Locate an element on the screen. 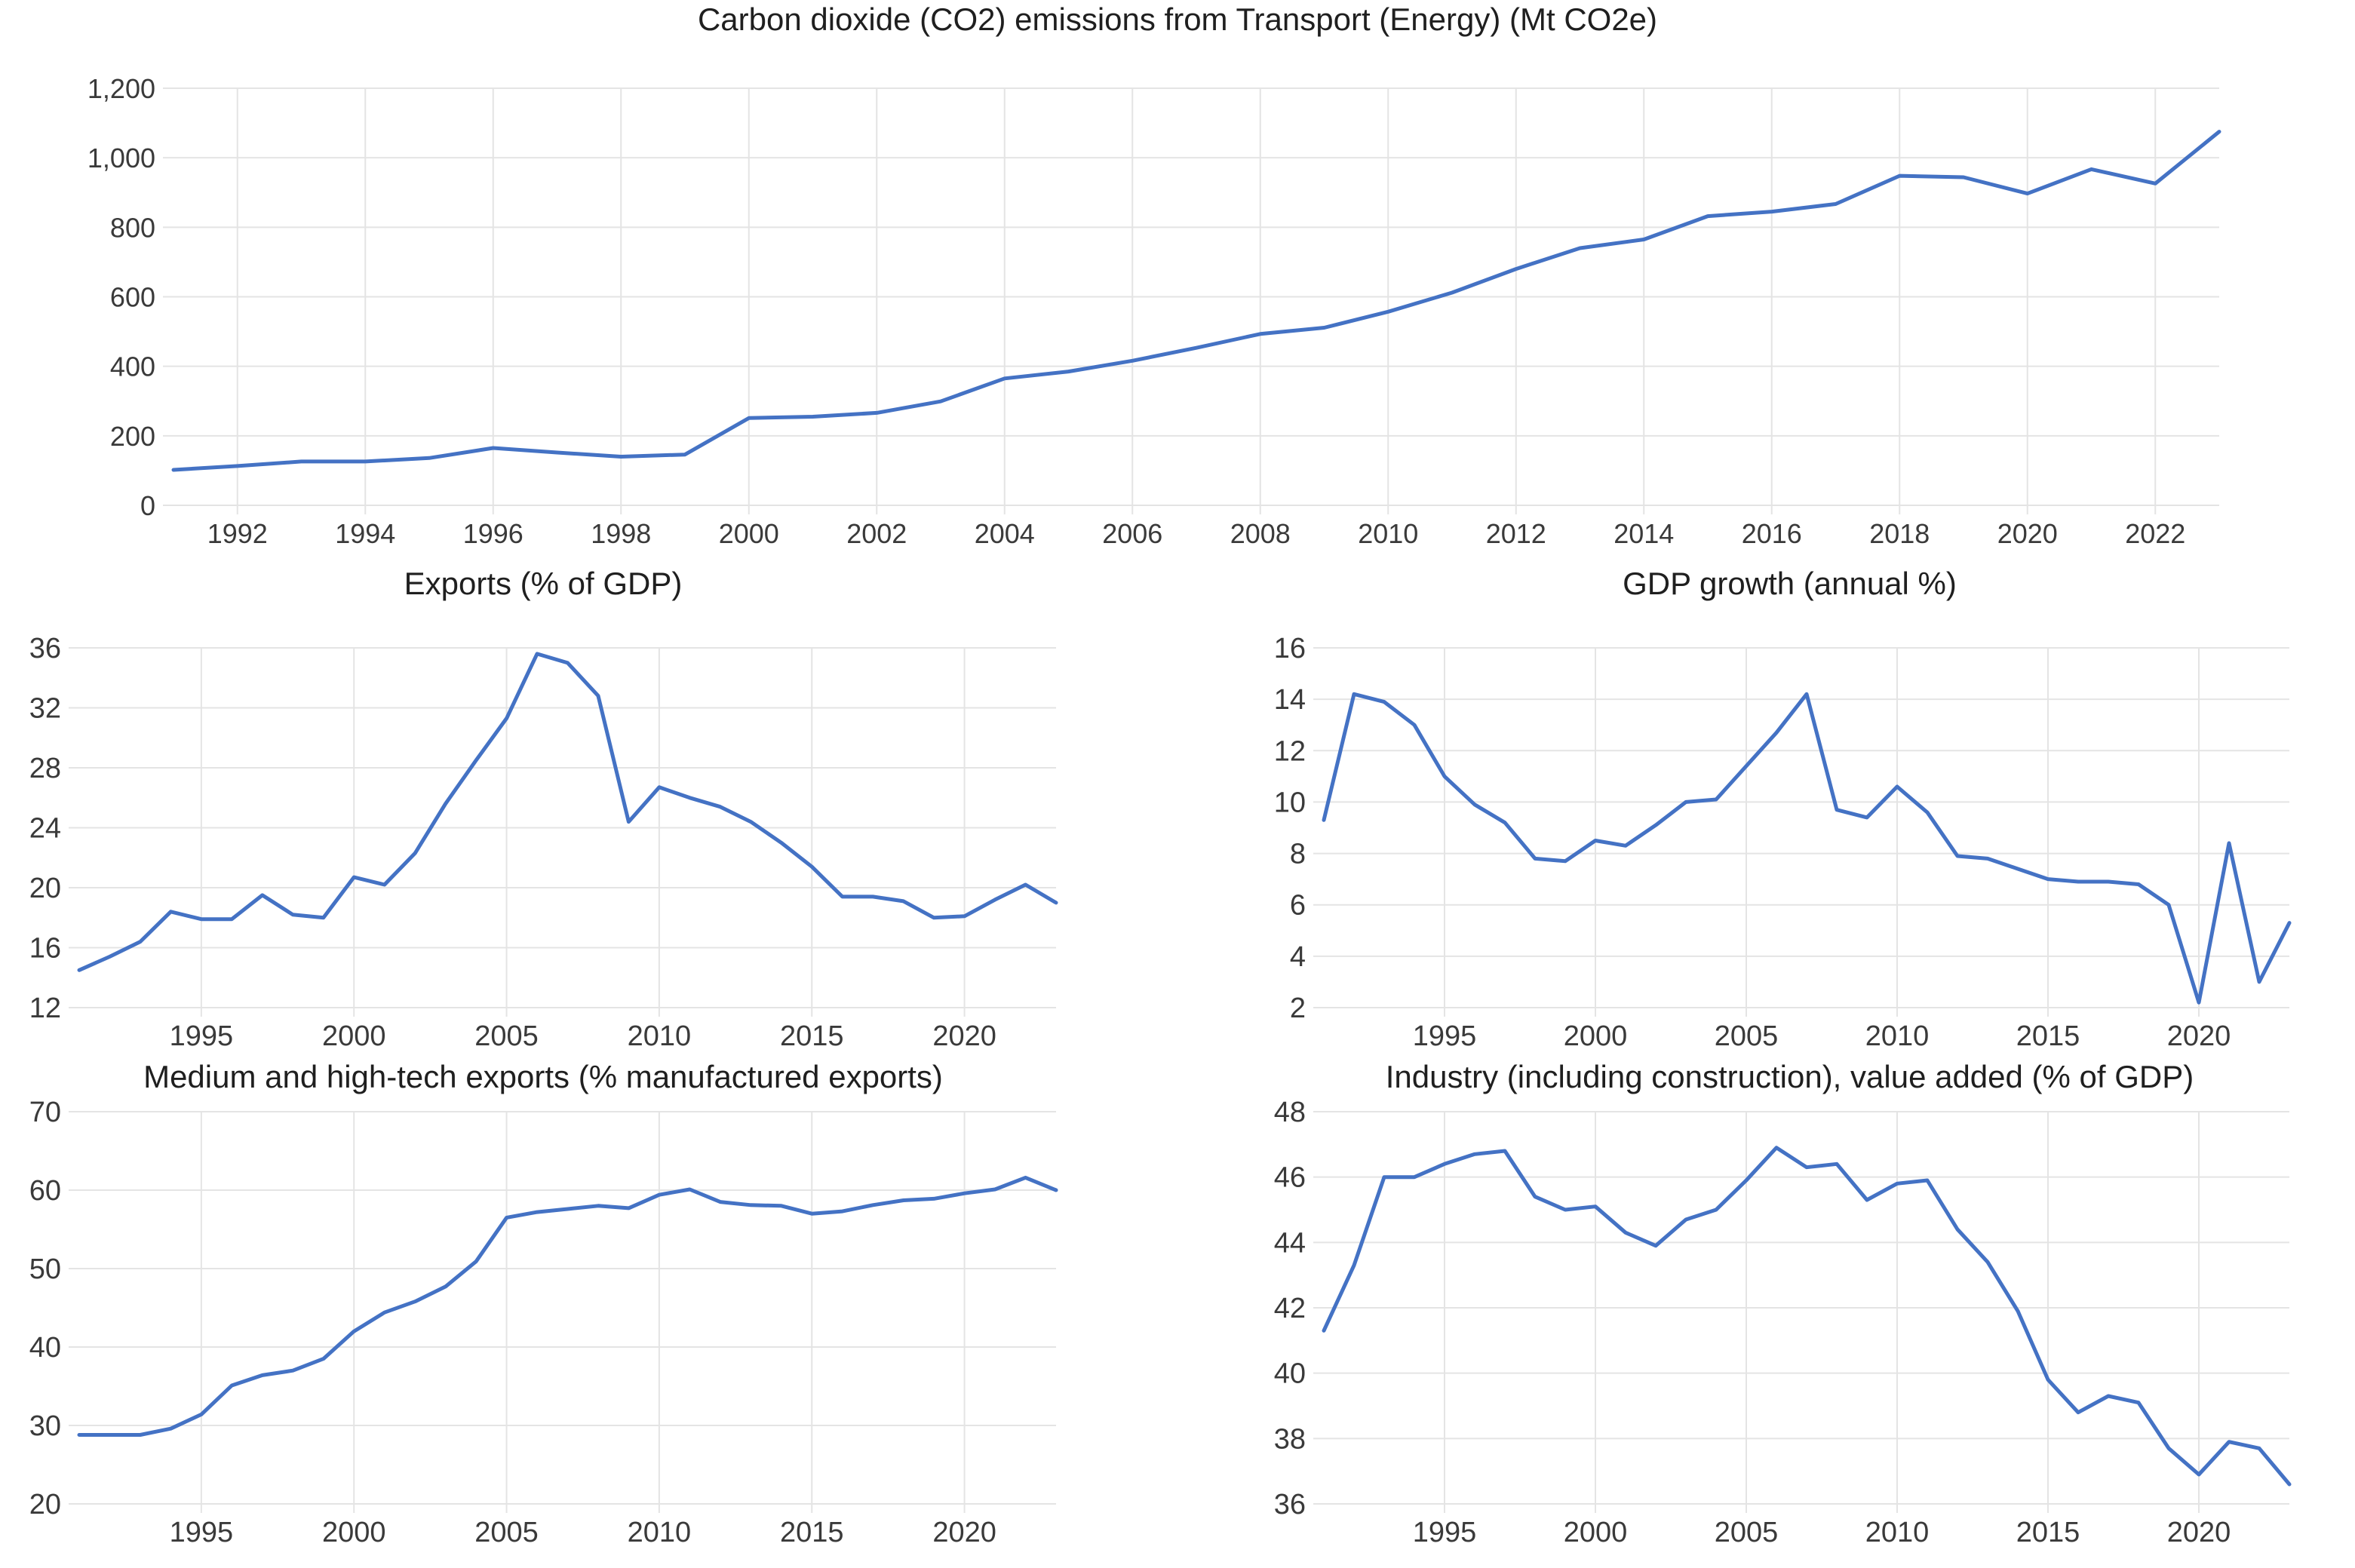 The width and height of the screenshot is (2355, 1568). svg-text: 1,200 is located at coordinates (121, 88).